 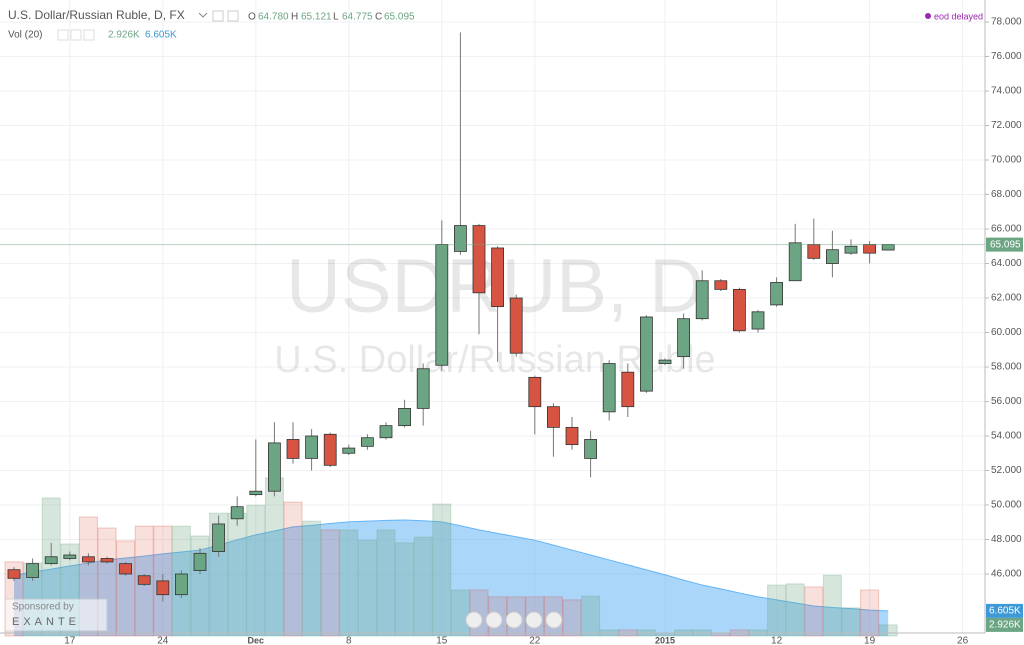 What do you see at coordinates (1006, 263) in the screenshot?
I see `y-tick-label: 64.000` at bounding box center [1006, 263].